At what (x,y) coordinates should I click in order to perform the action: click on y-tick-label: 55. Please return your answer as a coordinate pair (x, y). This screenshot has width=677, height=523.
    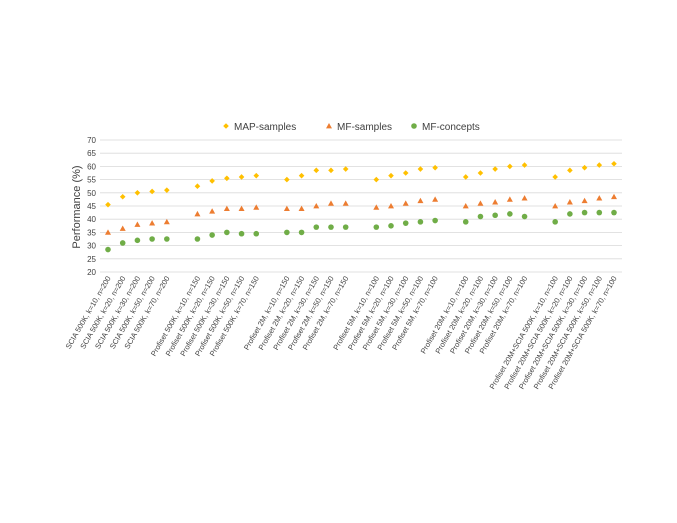
    Looking at the image, I should click on (91, 180).